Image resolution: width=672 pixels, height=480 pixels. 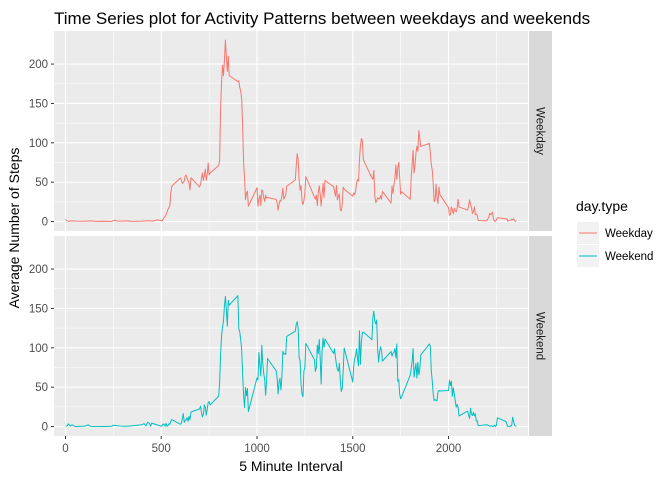 I want to click on x-tick-label: 2000, so click(x=449, y=449).